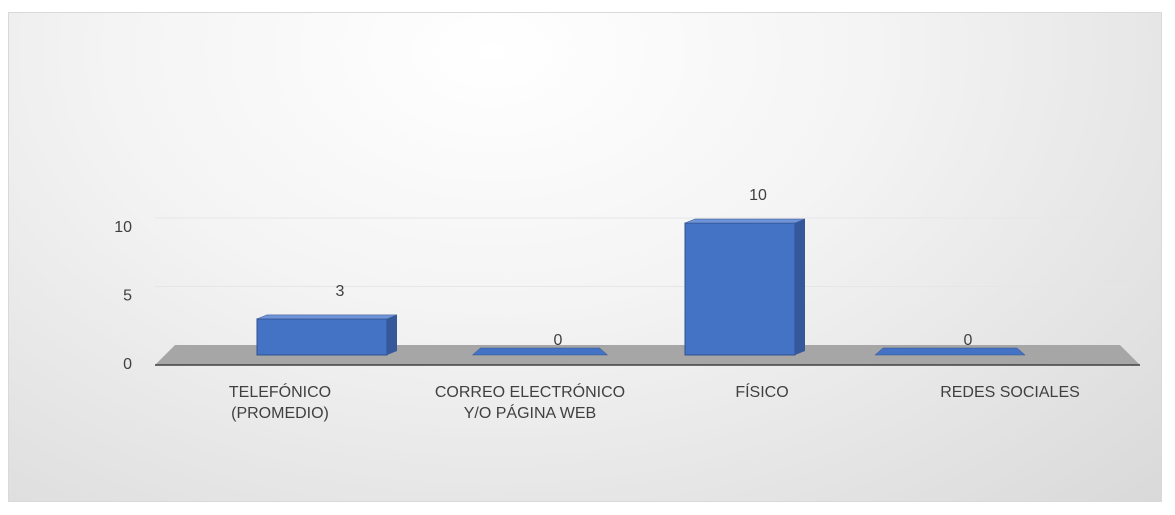 The image size is (1175, 515). Describe the element at coordinates (762, 392) in the screenshot. I see `x-tick-label: FÍSICO` at that location.